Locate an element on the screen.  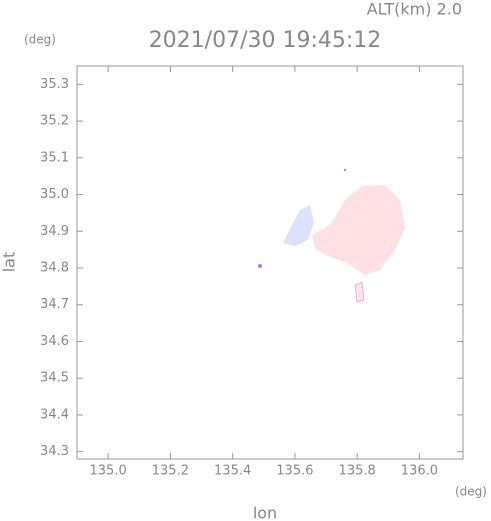
y-tick-label: 34.6 is located at coordinates (54, 341).